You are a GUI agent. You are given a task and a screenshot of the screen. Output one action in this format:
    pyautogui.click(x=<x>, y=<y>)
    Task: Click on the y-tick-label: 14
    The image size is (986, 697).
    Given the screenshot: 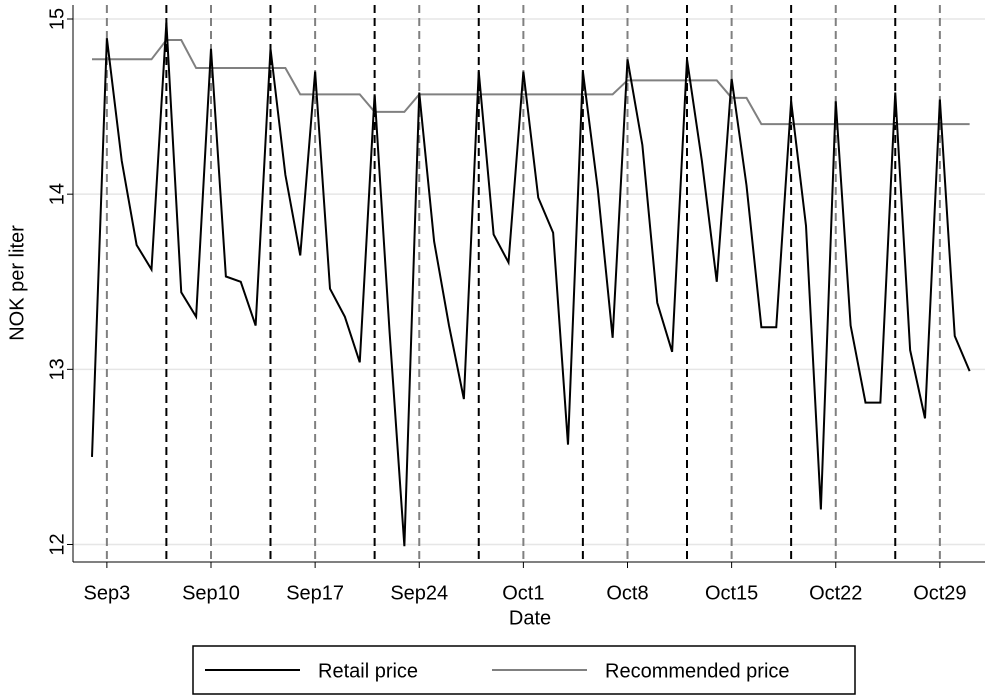 What is the action you would take?
    pyautogui.click(x=57, y=194)
    